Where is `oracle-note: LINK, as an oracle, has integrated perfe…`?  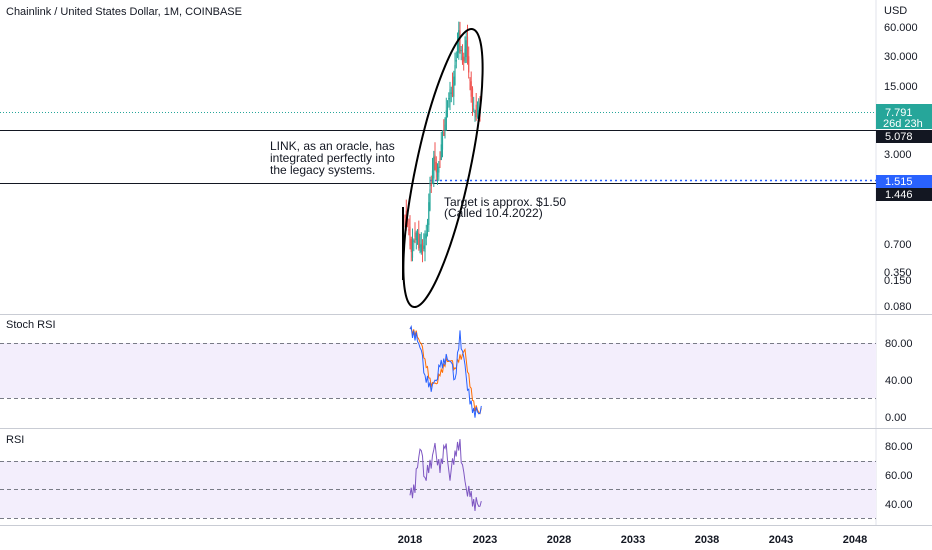
oracle-note: LINK, as an oracle, has integrated perfe… is located at coordinates (334, 158).